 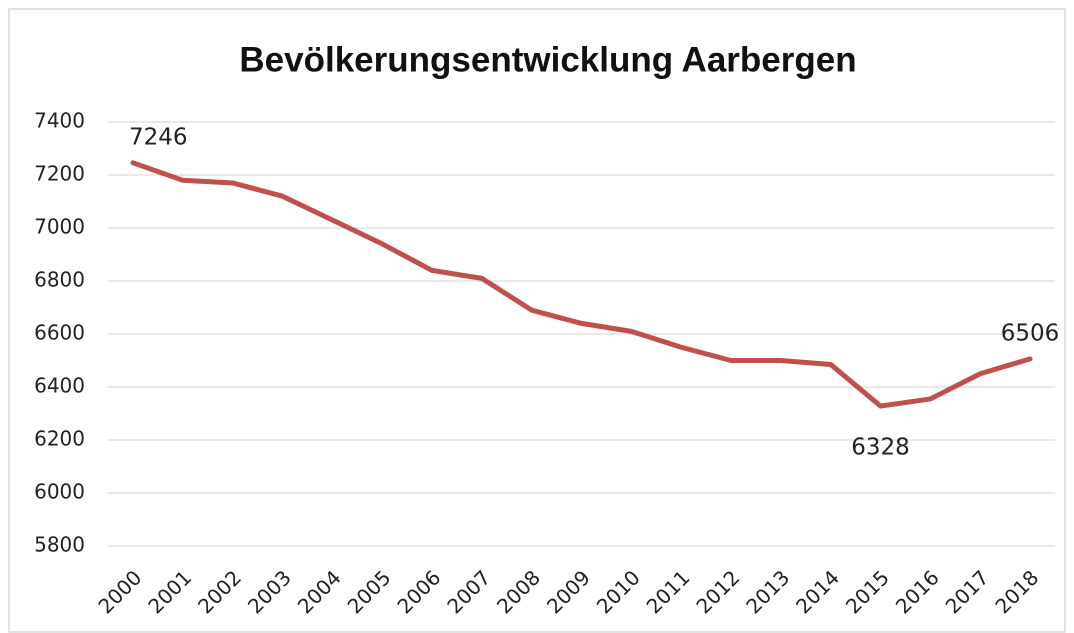 I want to click on y-tick-label: 7000, so click(x=59, y=227).